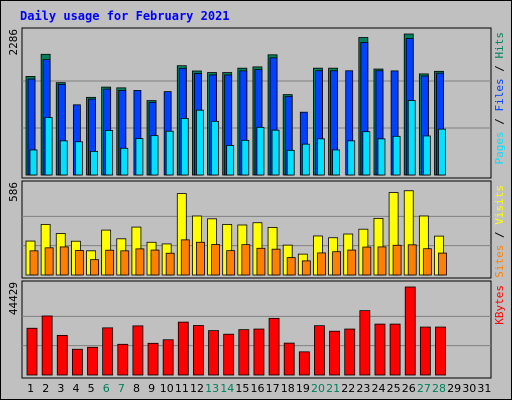  Describe the element at coordinates (499, 261) in the screenshot. I see `legend-entry: Sites` at that location.